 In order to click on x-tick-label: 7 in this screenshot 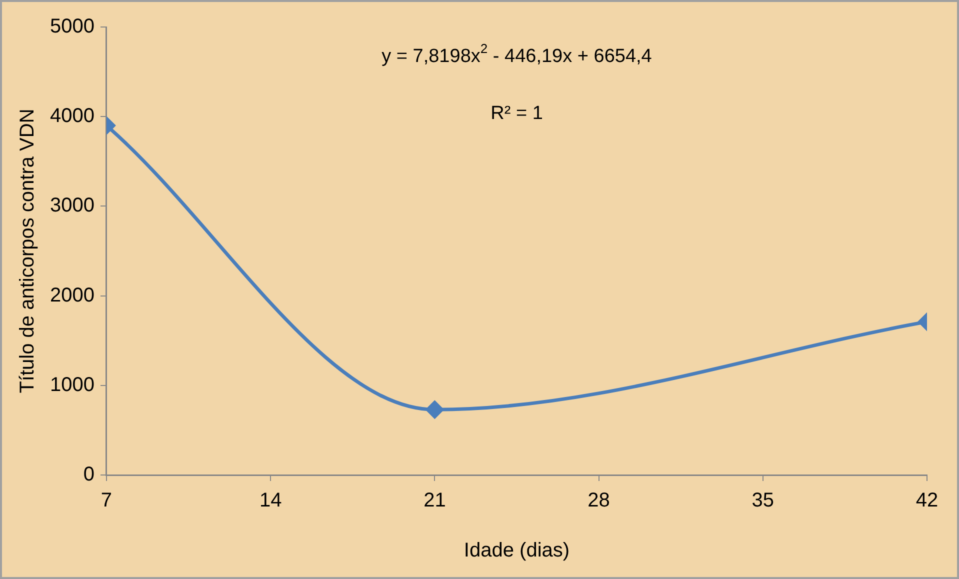, I will do `click(106, 501)`.